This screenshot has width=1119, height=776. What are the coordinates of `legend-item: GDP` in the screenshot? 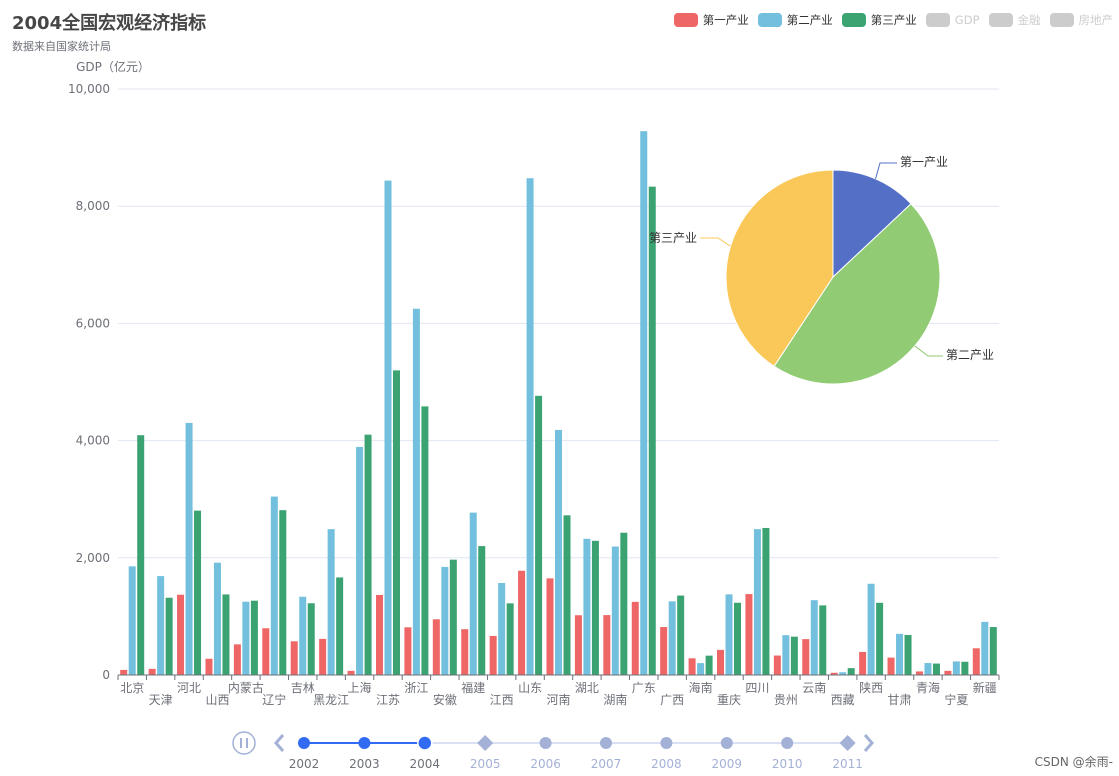 It's located at (952, 20).